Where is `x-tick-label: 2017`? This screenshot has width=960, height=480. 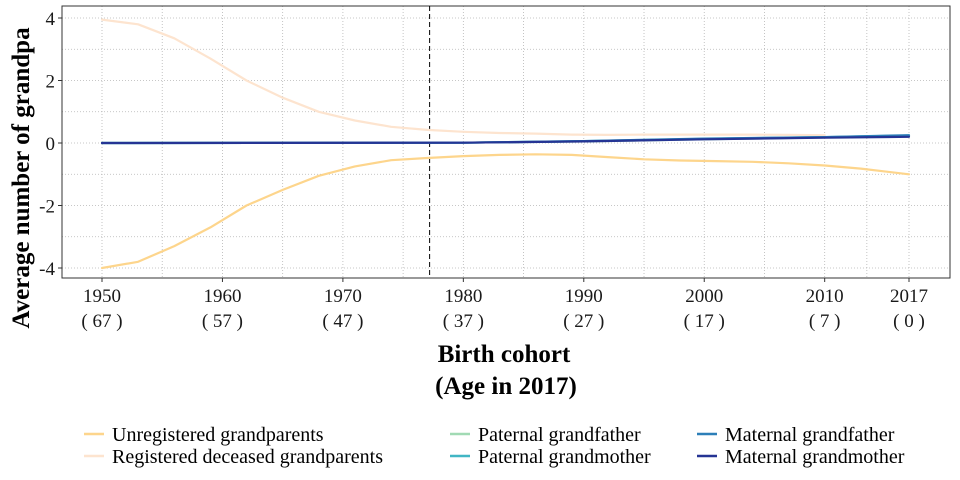
x-tick-label: 2017 is located at coordinates (909, 296).